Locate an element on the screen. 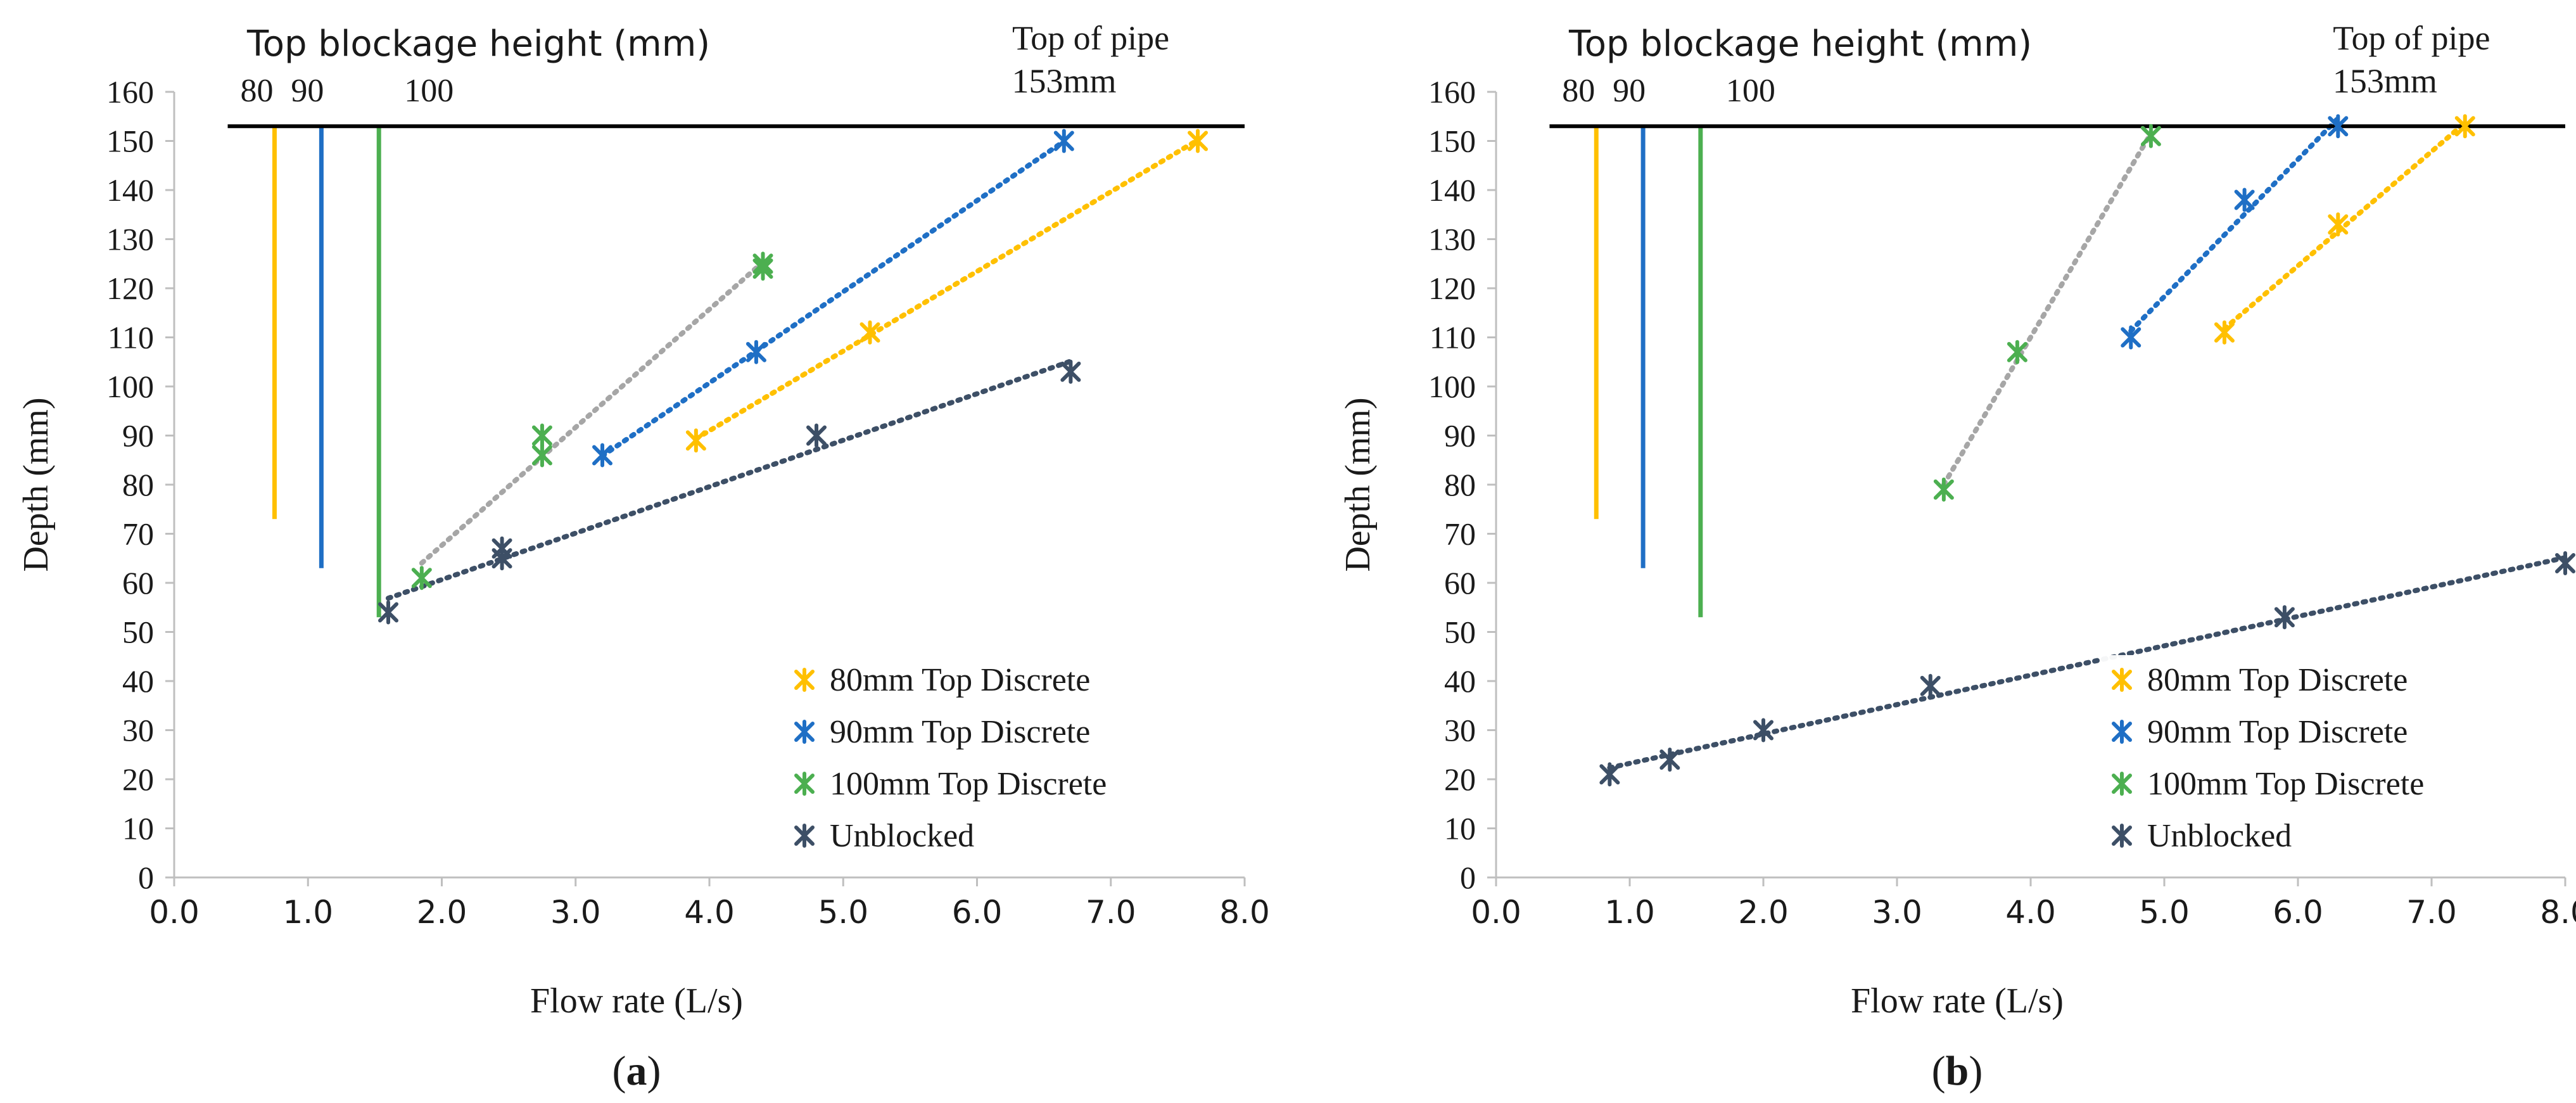 The height and width of the screenshot is (1103, 2576). pipe-annotation-line1: Top of pipe is located at coordinates (2411, 38).